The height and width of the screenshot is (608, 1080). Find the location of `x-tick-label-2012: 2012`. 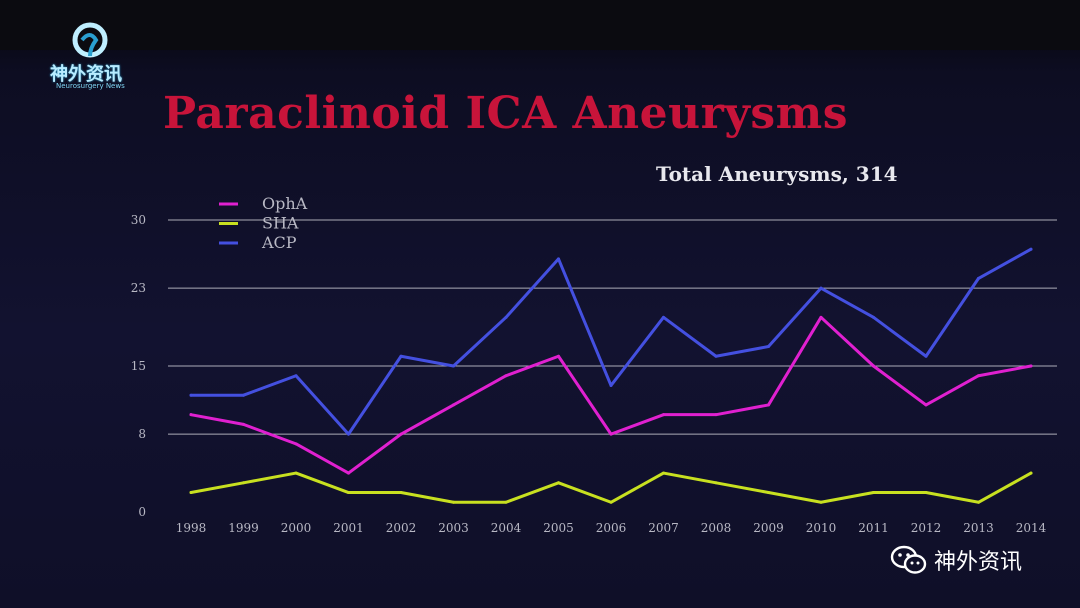

x-tick-label-2012: 2012 is located at coordinates (926, 528).